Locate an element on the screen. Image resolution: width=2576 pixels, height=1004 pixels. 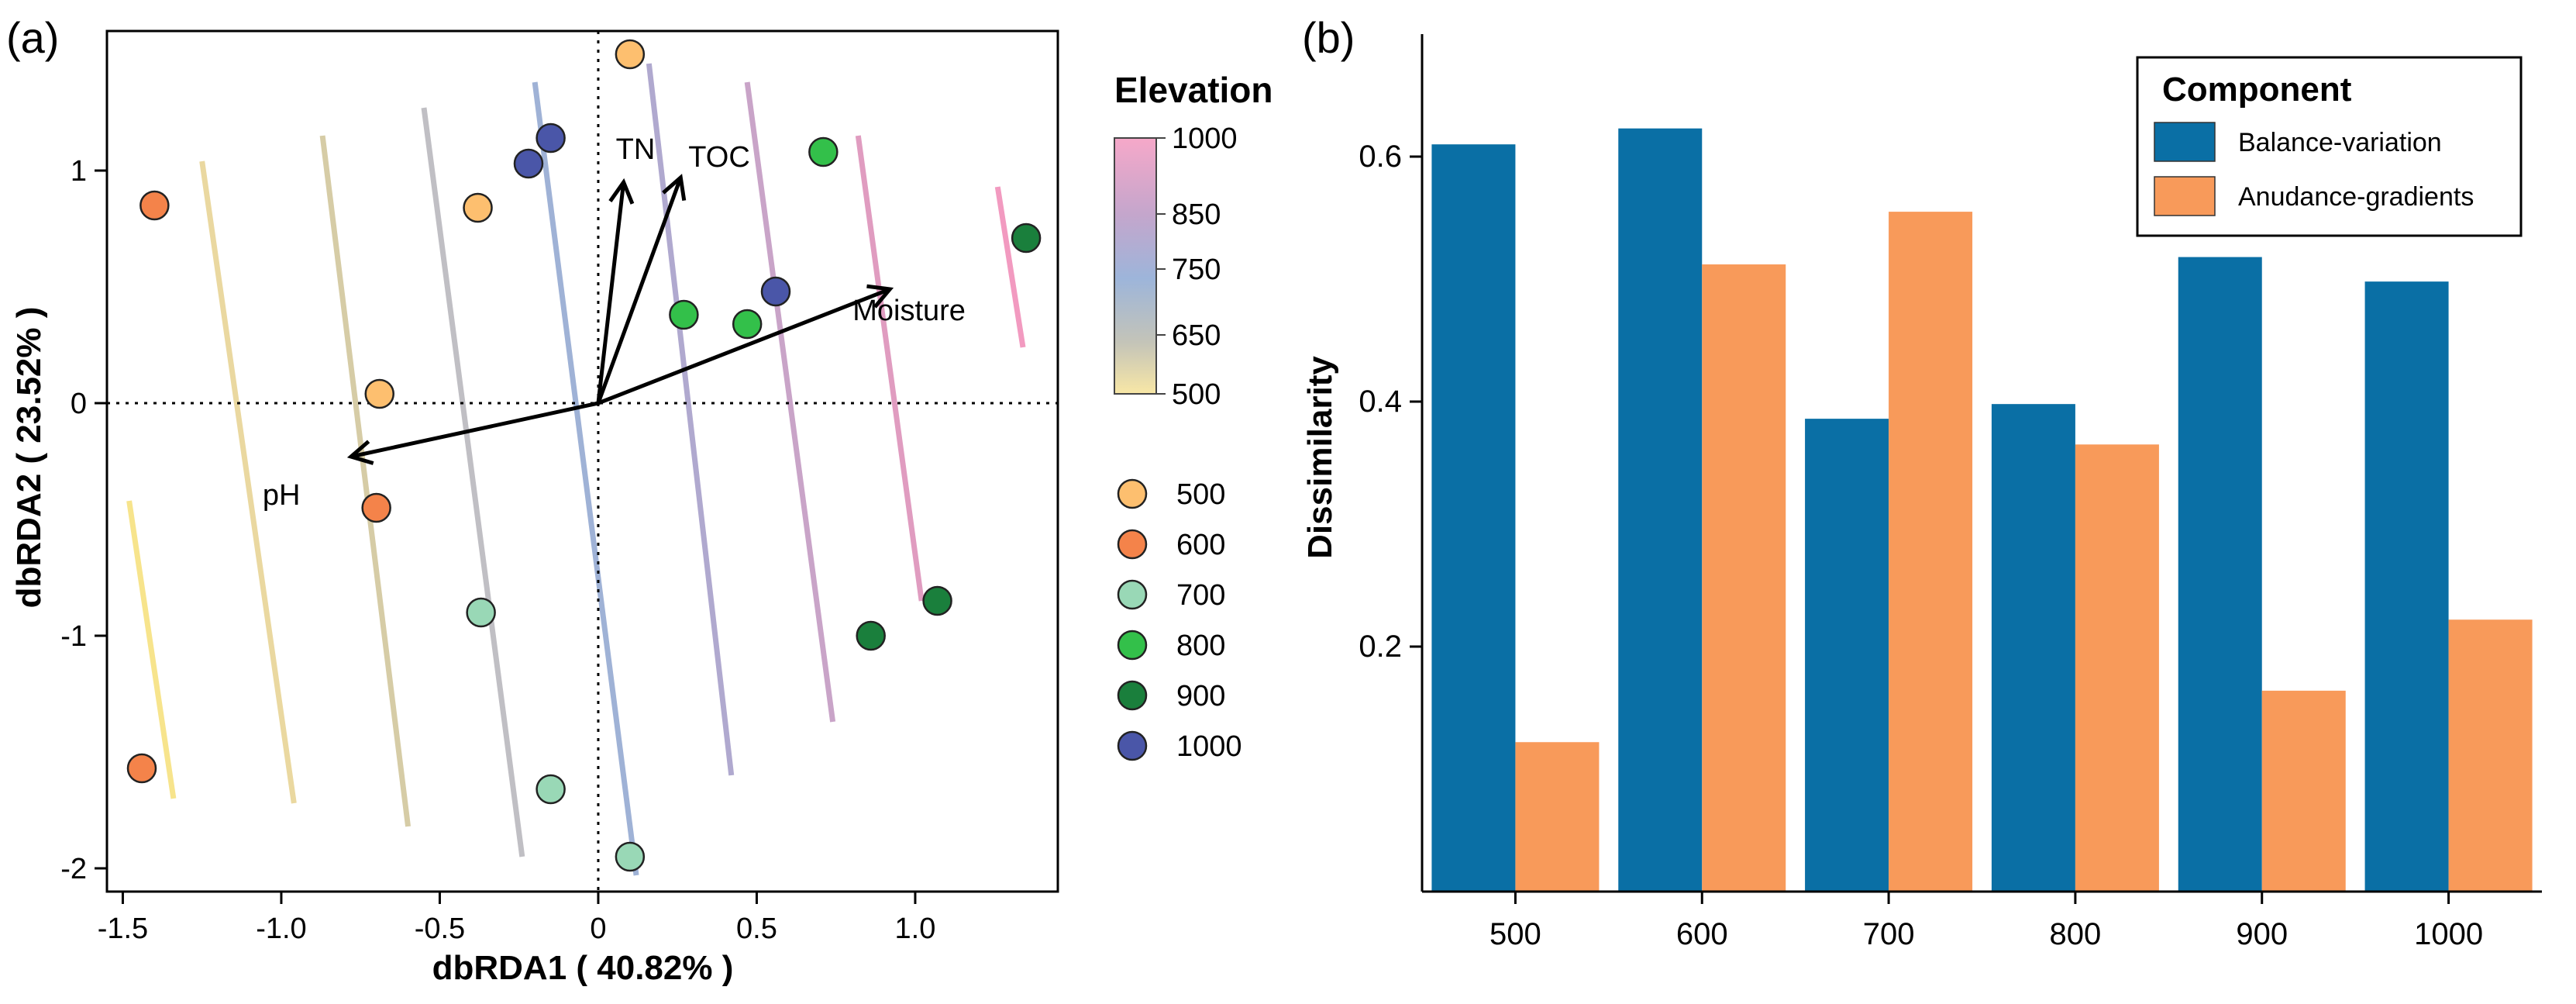
y-tick-label-b: 0.2 is located at coordinates (1380, 647).